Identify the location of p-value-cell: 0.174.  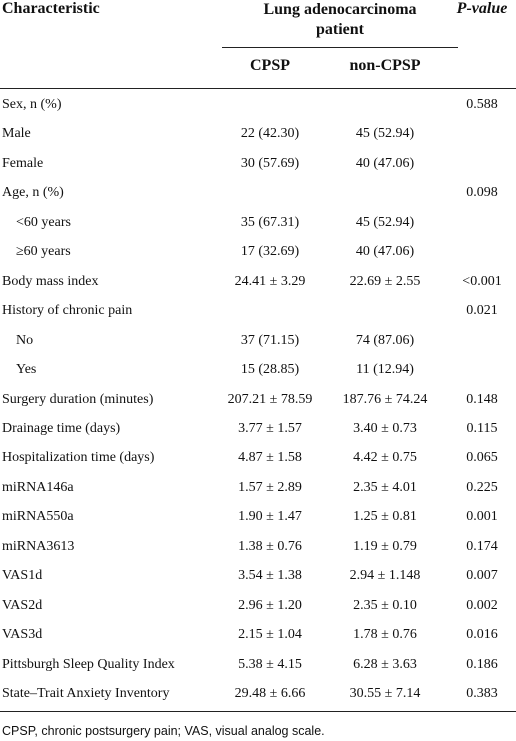
(482, 546).